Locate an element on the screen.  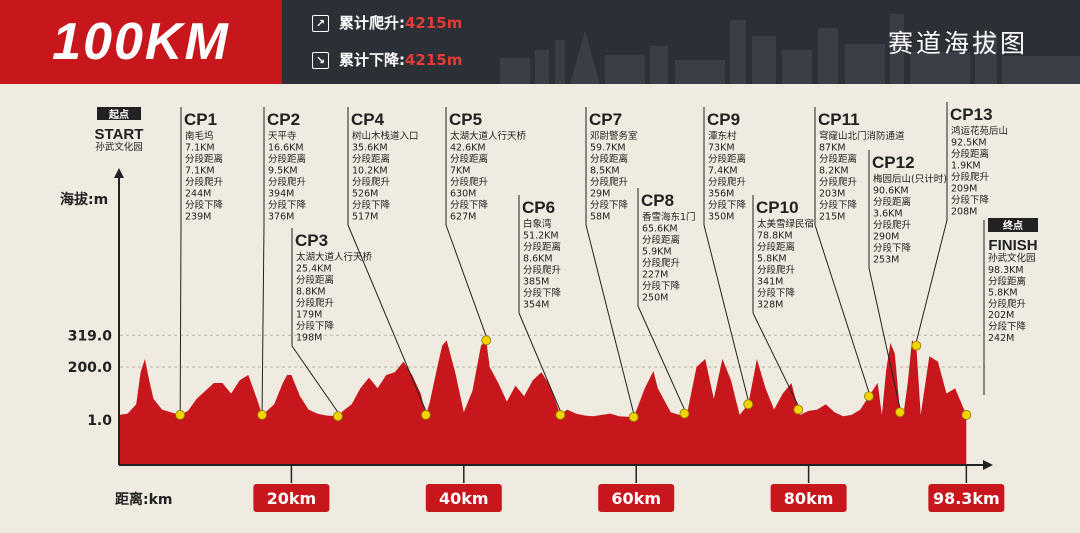
page-title: 赛道海拔图 is located at coordinates (957, 43).